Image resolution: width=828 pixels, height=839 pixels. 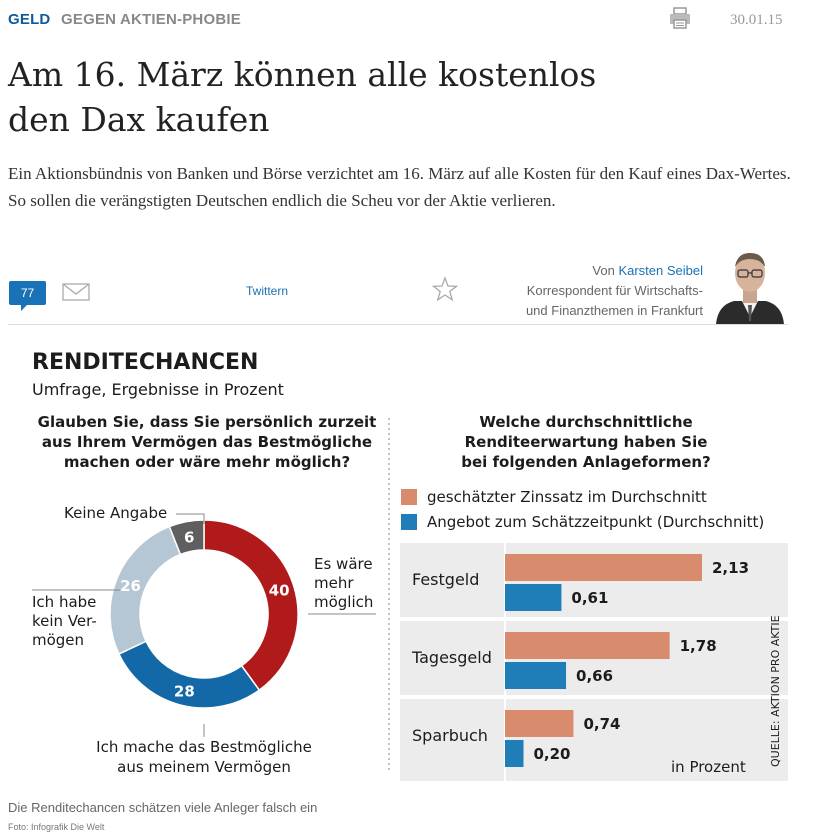 What do you see at coordinates (207, 422) in the screenshot?
I see `left-question-line: Glauben Sie, dass Sie persönlich zurzeit` at bounding box center [207, 422].